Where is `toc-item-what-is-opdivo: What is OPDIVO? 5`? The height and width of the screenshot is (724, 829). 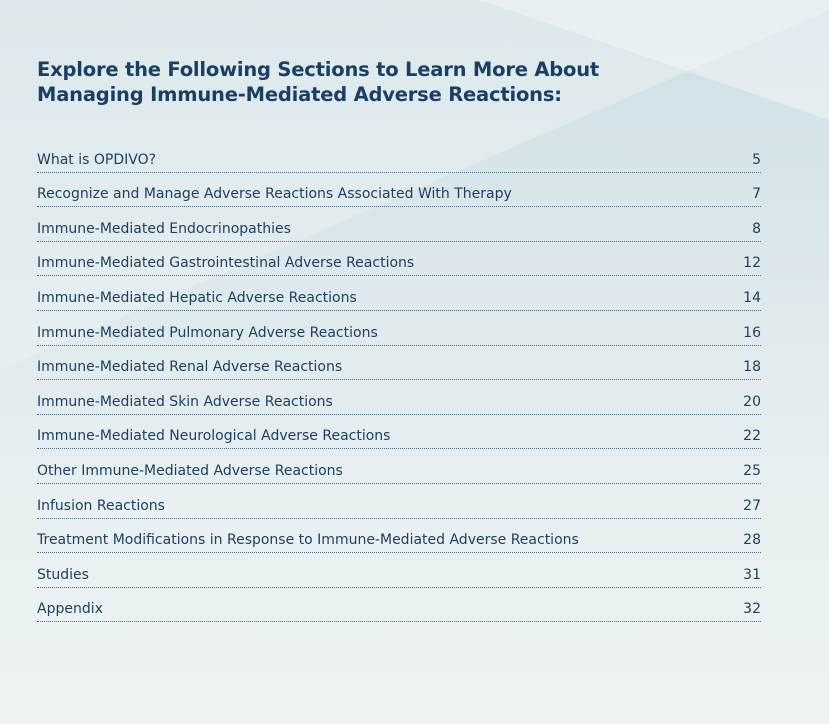 toc-item-what-is-opdivo: What is OPDIVO? 5 is located at coordinates (399, 155).